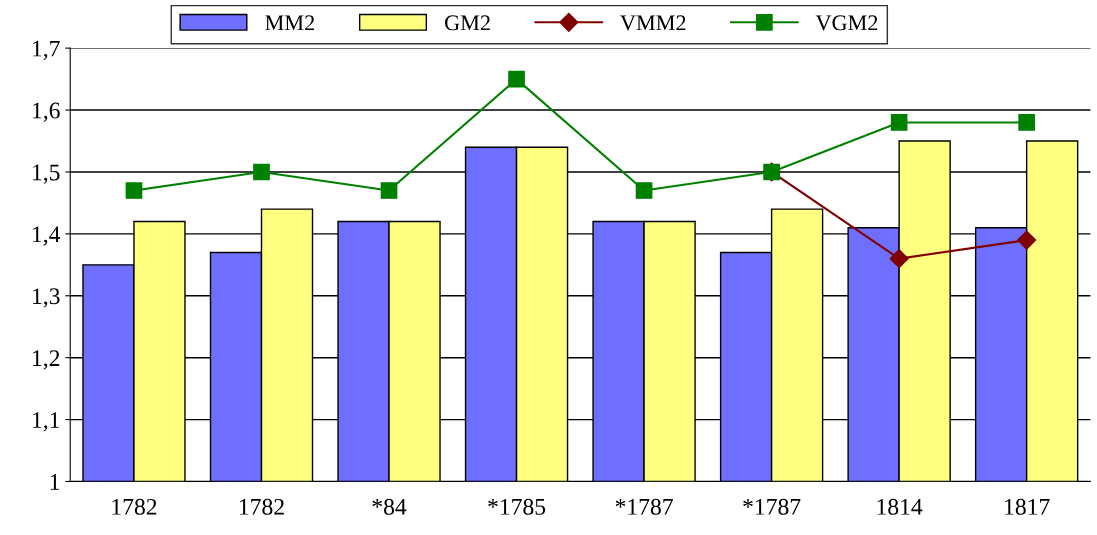  Describe the element at coordinates (46, 298) in the screenshot. I see `y-tick-label: 1,3` at that location.